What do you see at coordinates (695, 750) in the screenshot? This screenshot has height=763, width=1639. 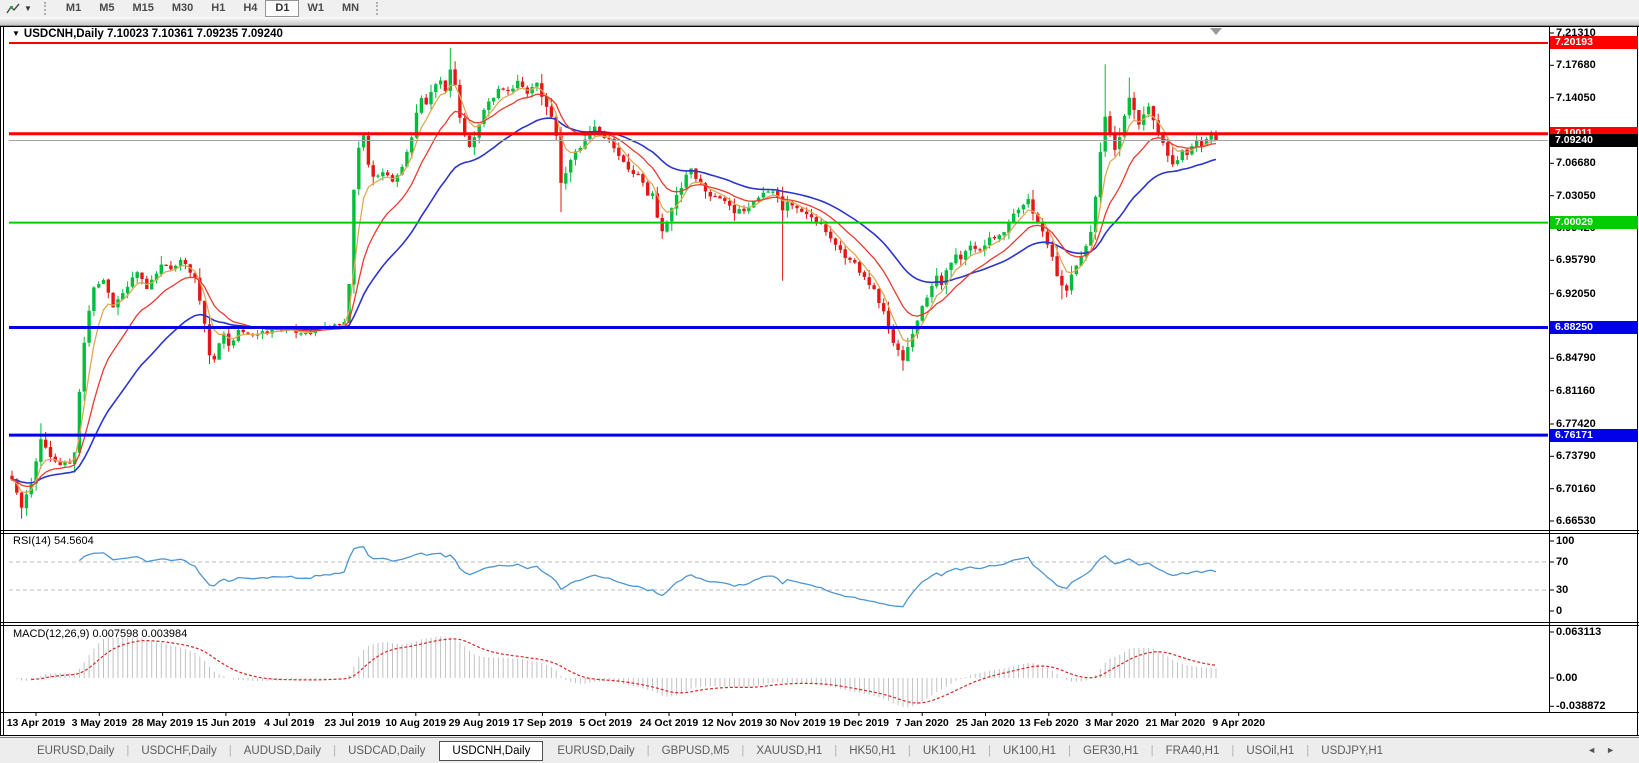 I see `chart-tab-gbpusd-m5: GBPUSD,M5` at bounding box center [695, 750].